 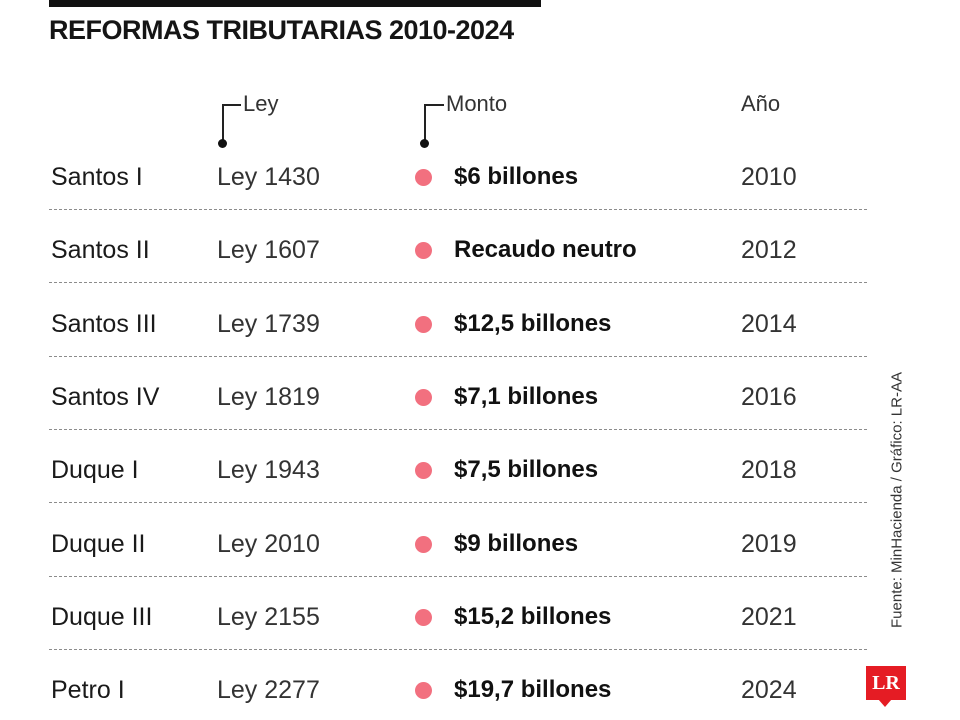 What do you see at coordinates (769, 250) in the screenshot?
I see `year-value: 2012` at bounding box center [769, 250].